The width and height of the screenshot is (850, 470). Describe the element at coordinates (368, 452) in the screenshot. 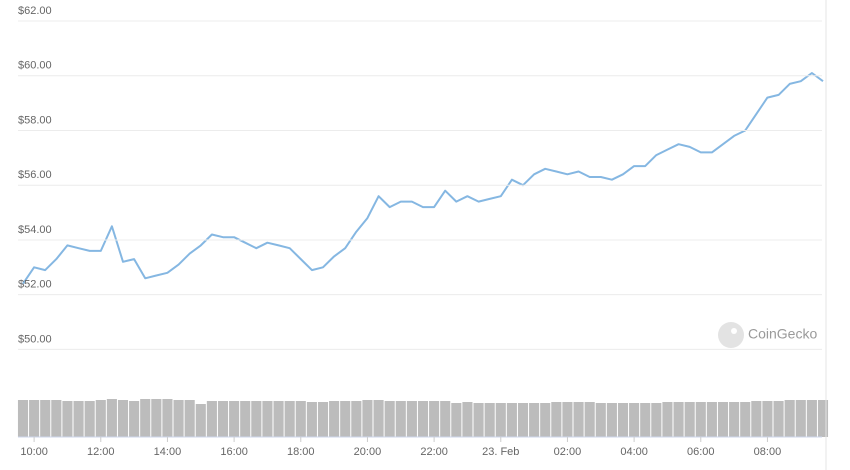

I see `x-tick-label: 20:00` at that location.